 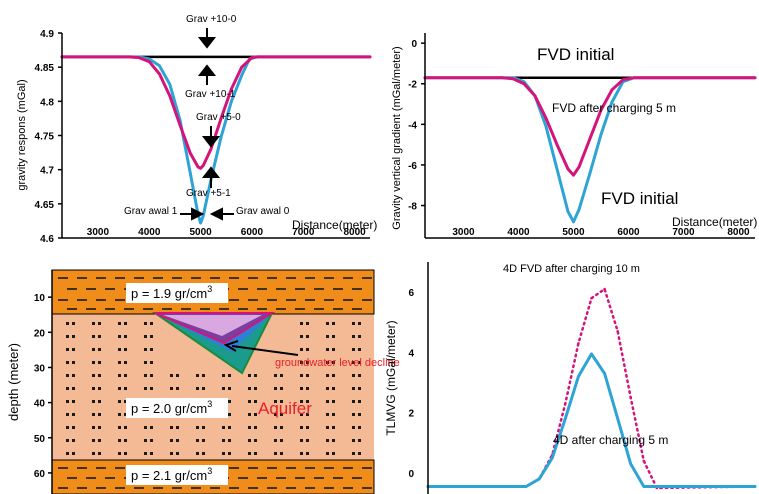 What do you see at coordinates (207, 38) in the screenshot?
I see `tl-arrow-down-icon` at bounding box center [207, 38].